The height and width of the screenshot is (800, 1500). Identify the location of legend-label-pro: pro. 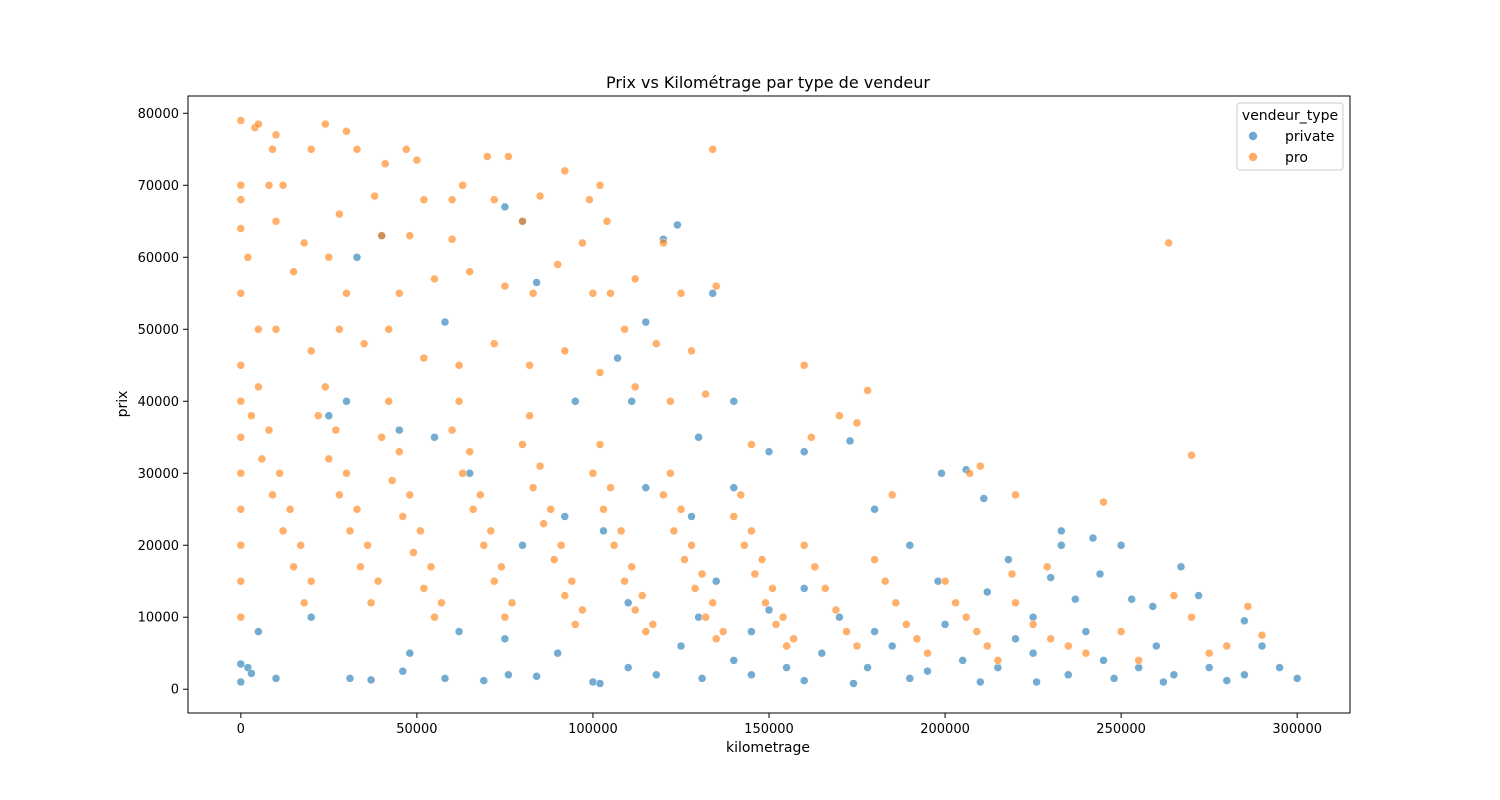
(1296, 158).